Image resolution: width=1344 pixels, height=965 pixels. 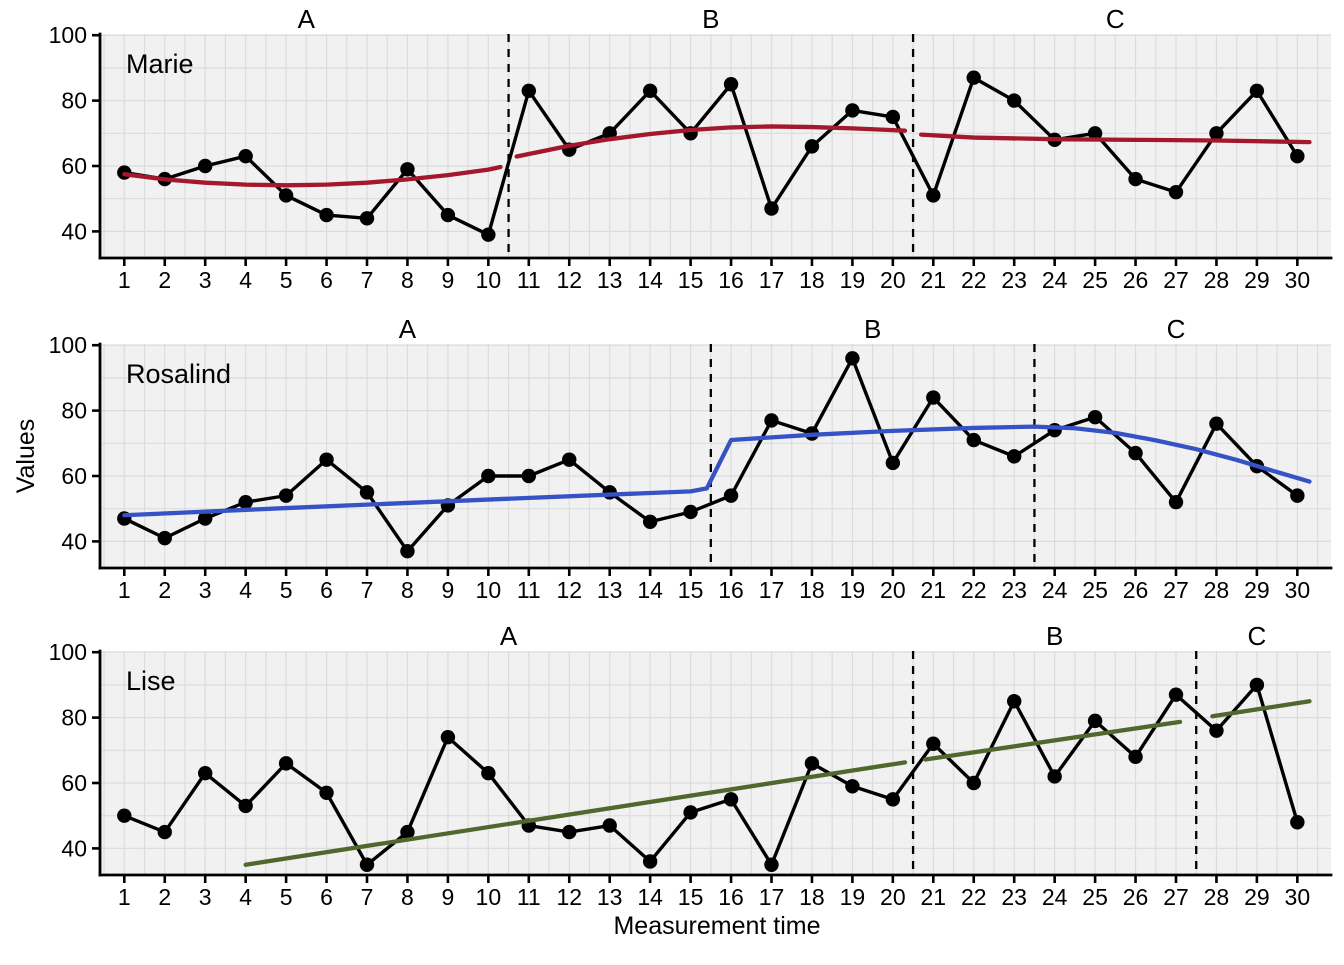 I want to click on x-tick-label: 20, so click(x=893, y=897).